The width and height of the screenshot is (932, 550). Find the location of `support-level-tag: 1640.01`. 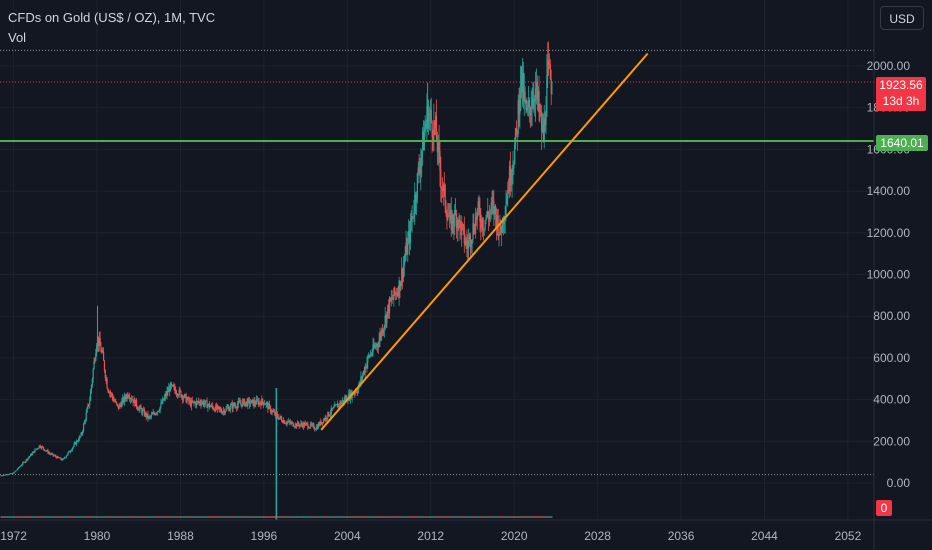

support-level-tag: 1640.01 is located at coordinates (902, 143).